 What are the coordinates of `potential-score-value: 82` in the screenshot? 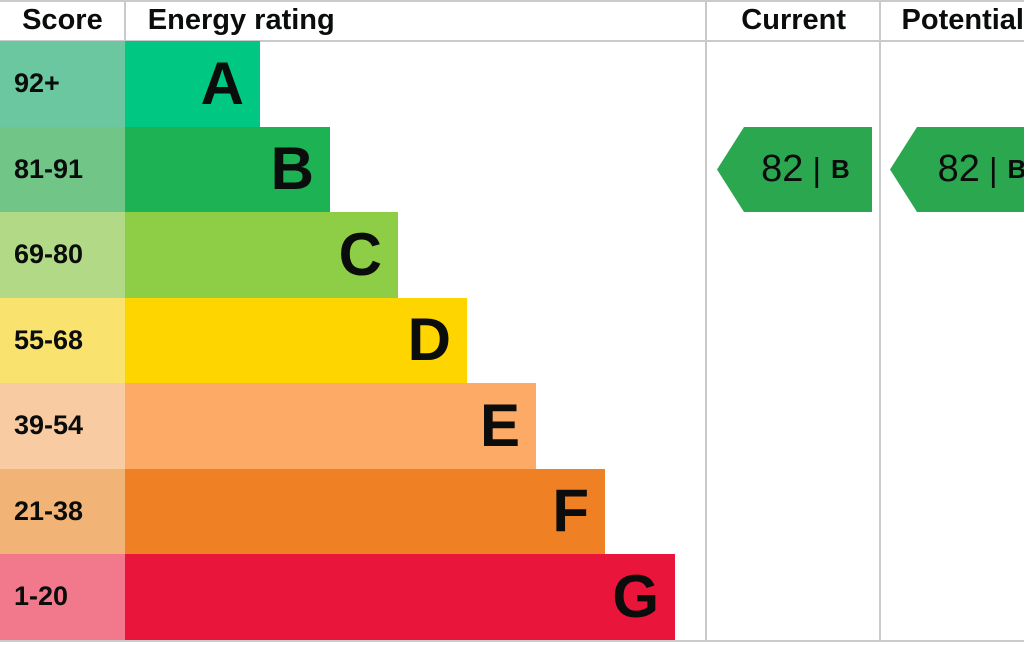 It's located at (958, 169).